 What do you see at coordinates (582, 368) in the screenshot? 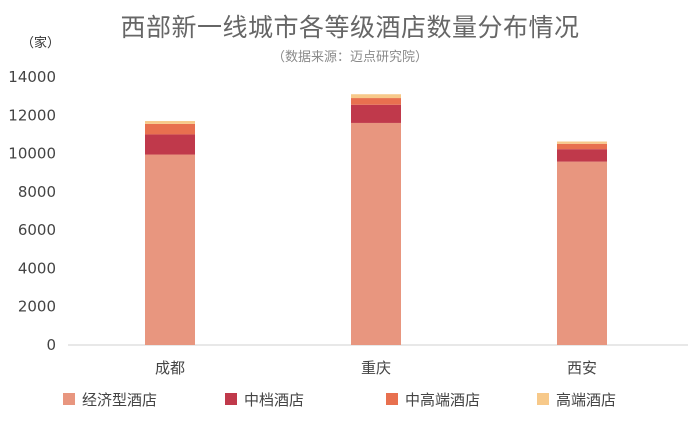
I see `x-tick-label: 西安` at bounding box center [582, 368].